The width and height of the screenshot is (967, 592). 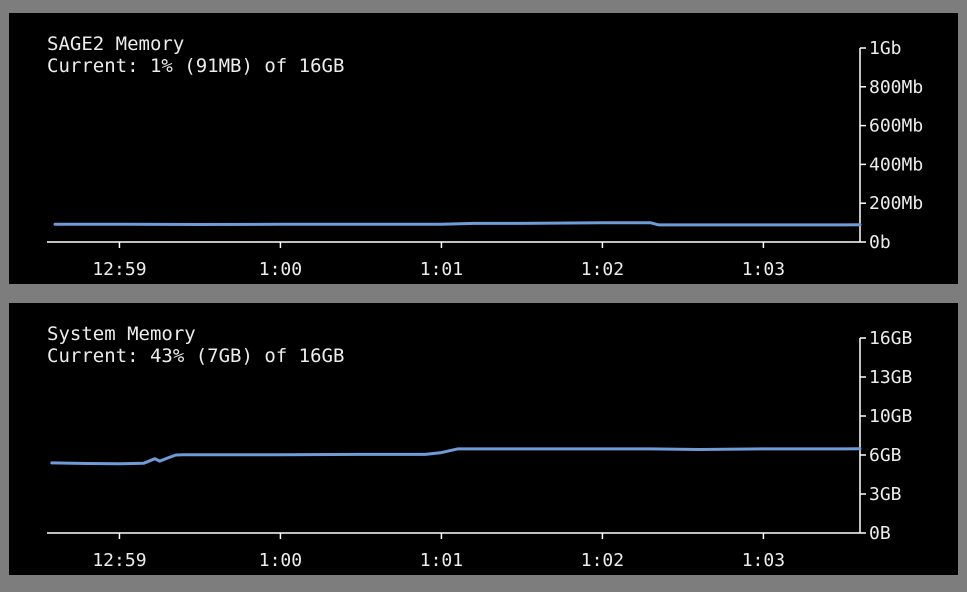 What do you see at coordinates (885, 494) in the screenshot?
I see `system-y-tick-label: 3GB` at bounding box center [885, 494].